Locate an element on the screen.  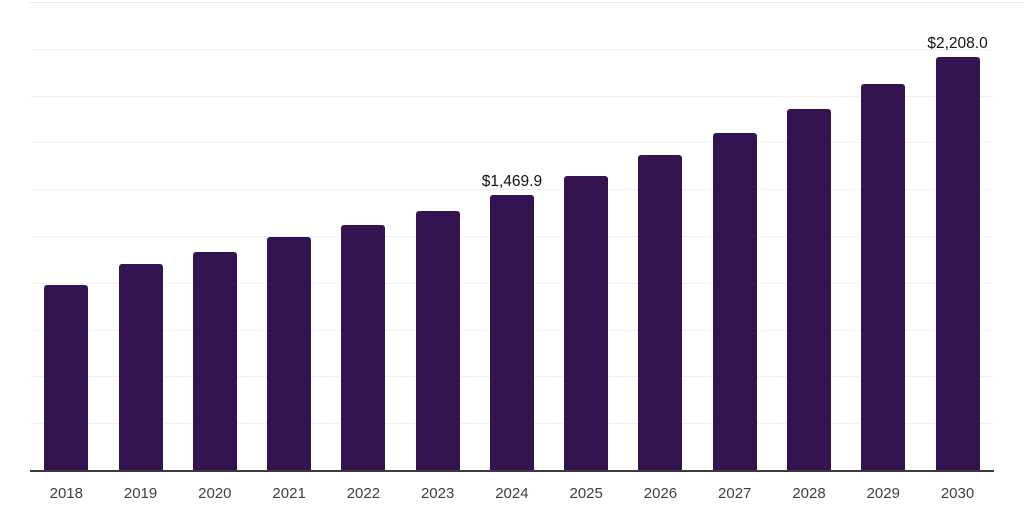
x-axis-label-2027: 2027 is located at coordinates (735, 493).